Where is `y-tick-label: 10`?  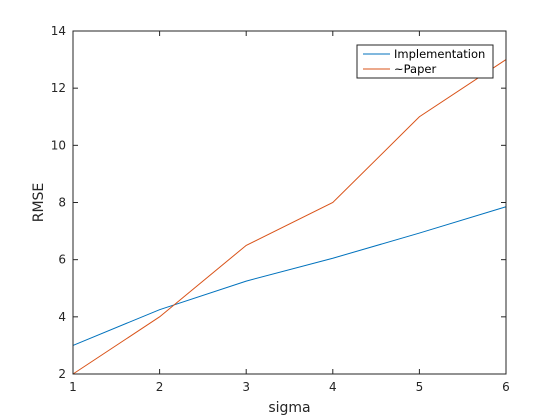
y-tick-label: 10 is located at coordinates (58, 145).